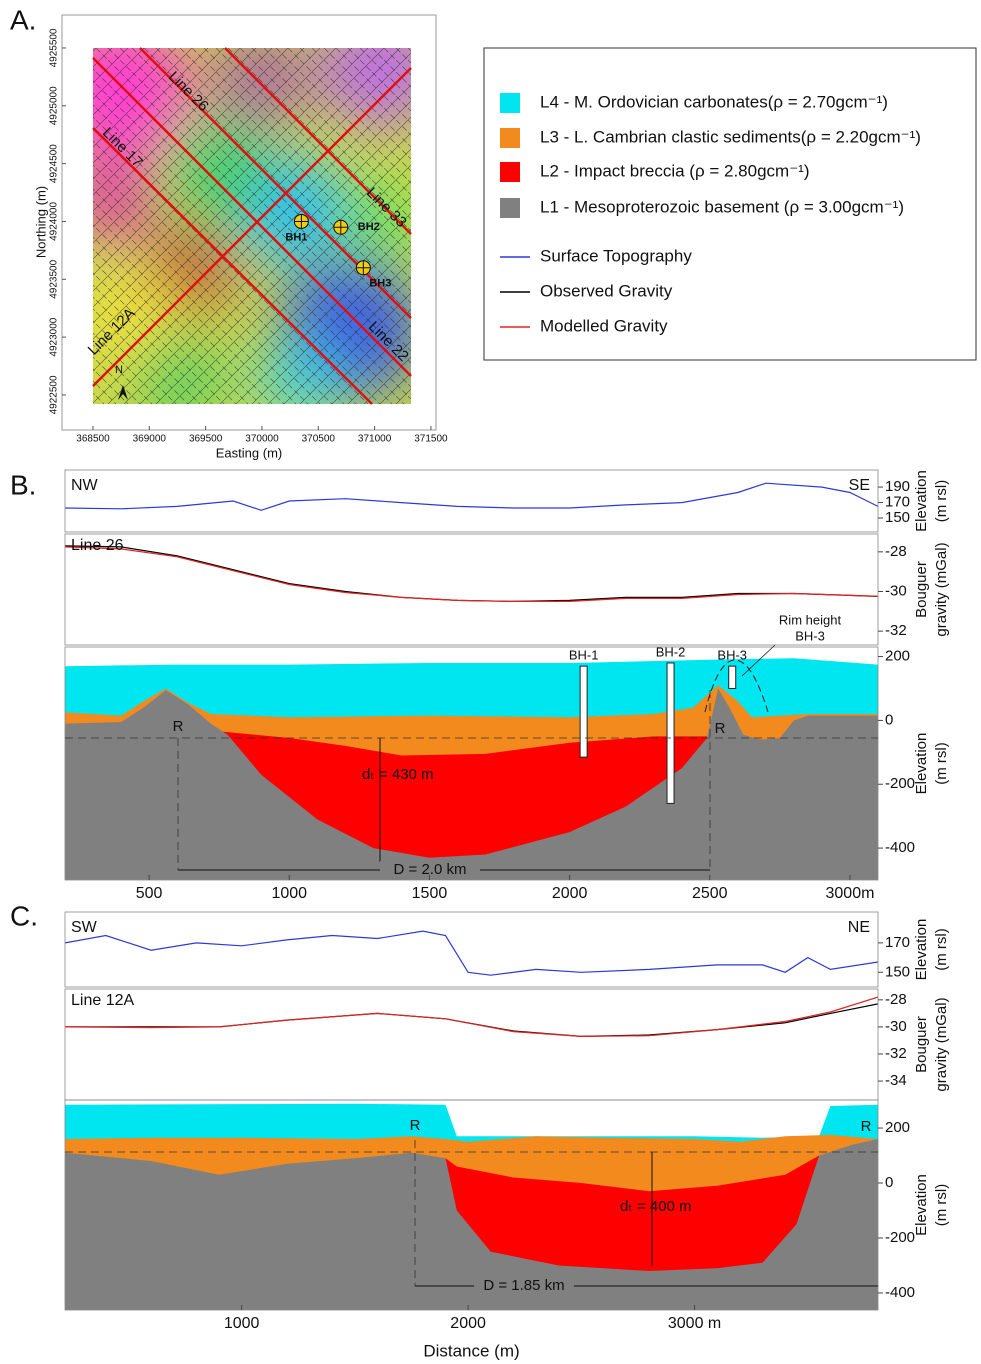 This screenshot has width=981, height=1364. I want to click on y-tick-label: 150, so click(897, 971).